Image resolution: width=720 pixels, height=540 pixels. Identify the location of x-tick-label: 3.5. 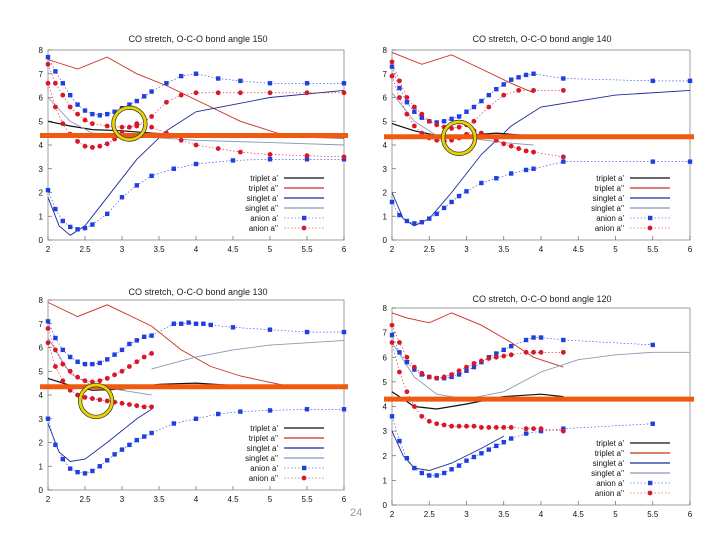
(504, 249).